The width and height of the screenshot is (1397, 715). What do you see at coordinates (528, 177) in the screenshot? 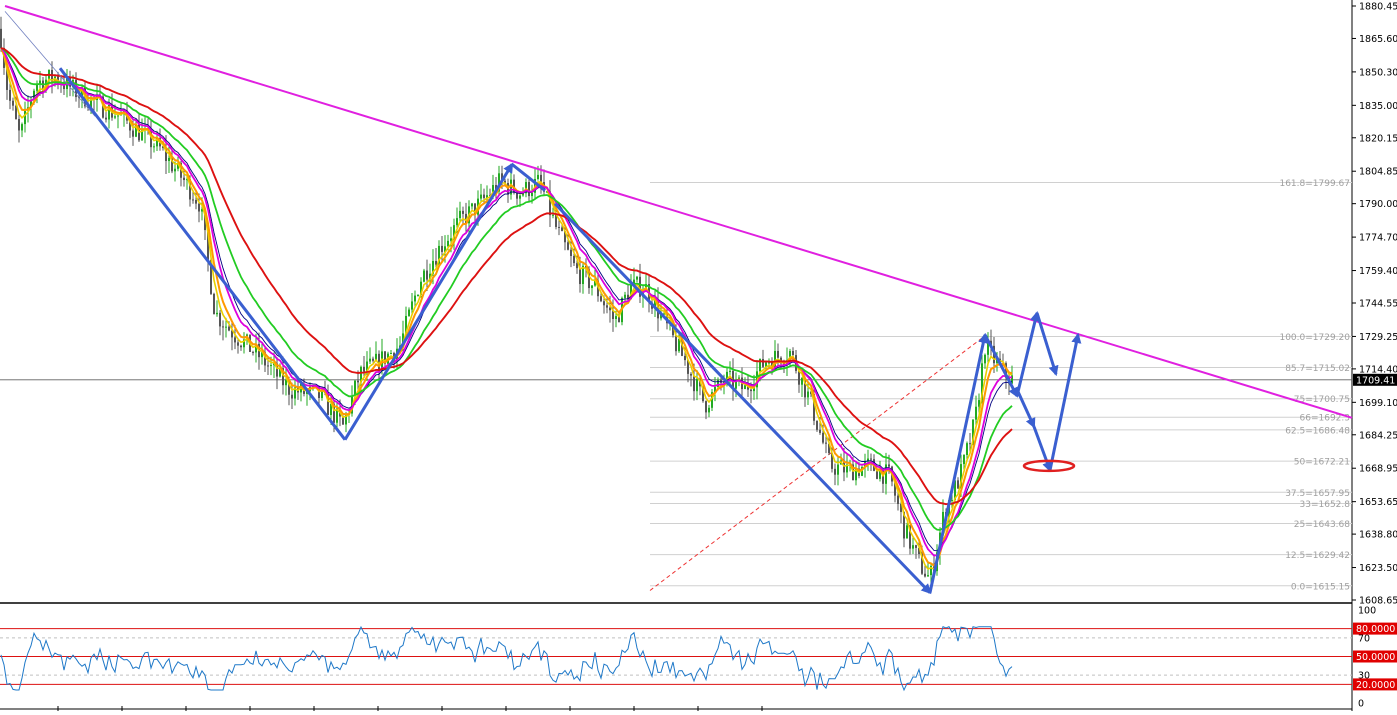
I see `wave-arrow` at bounding box center [528, 177].